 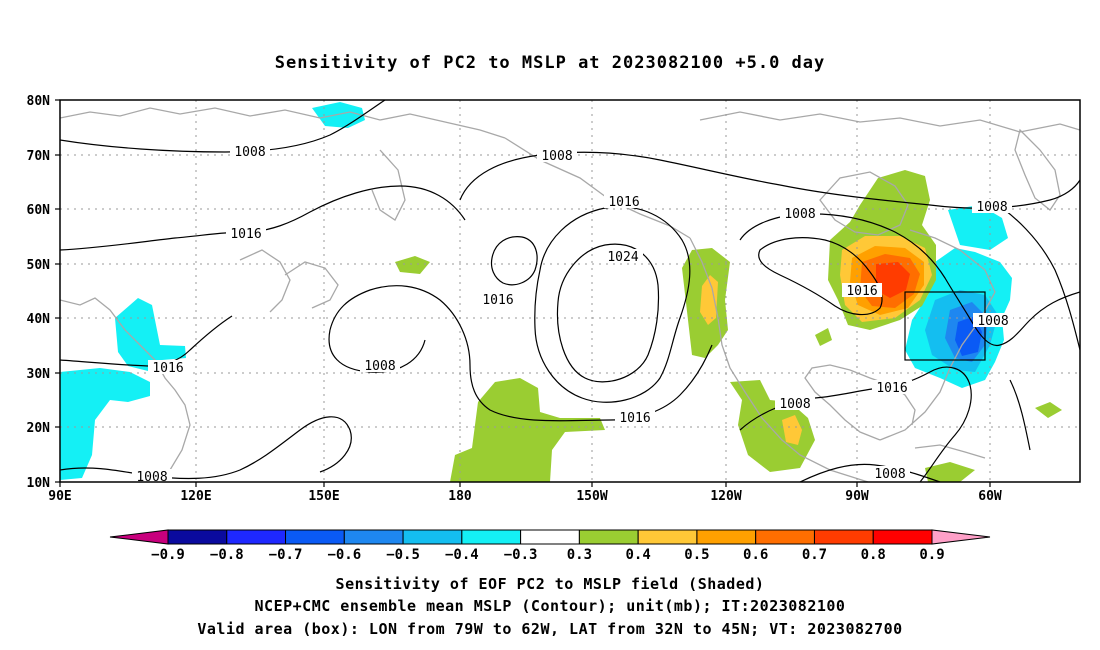 What do you see at coordinates (873, 555) in the screenshot?
I see `colorbar-label: 0.8` at bounding box center [873, 555].